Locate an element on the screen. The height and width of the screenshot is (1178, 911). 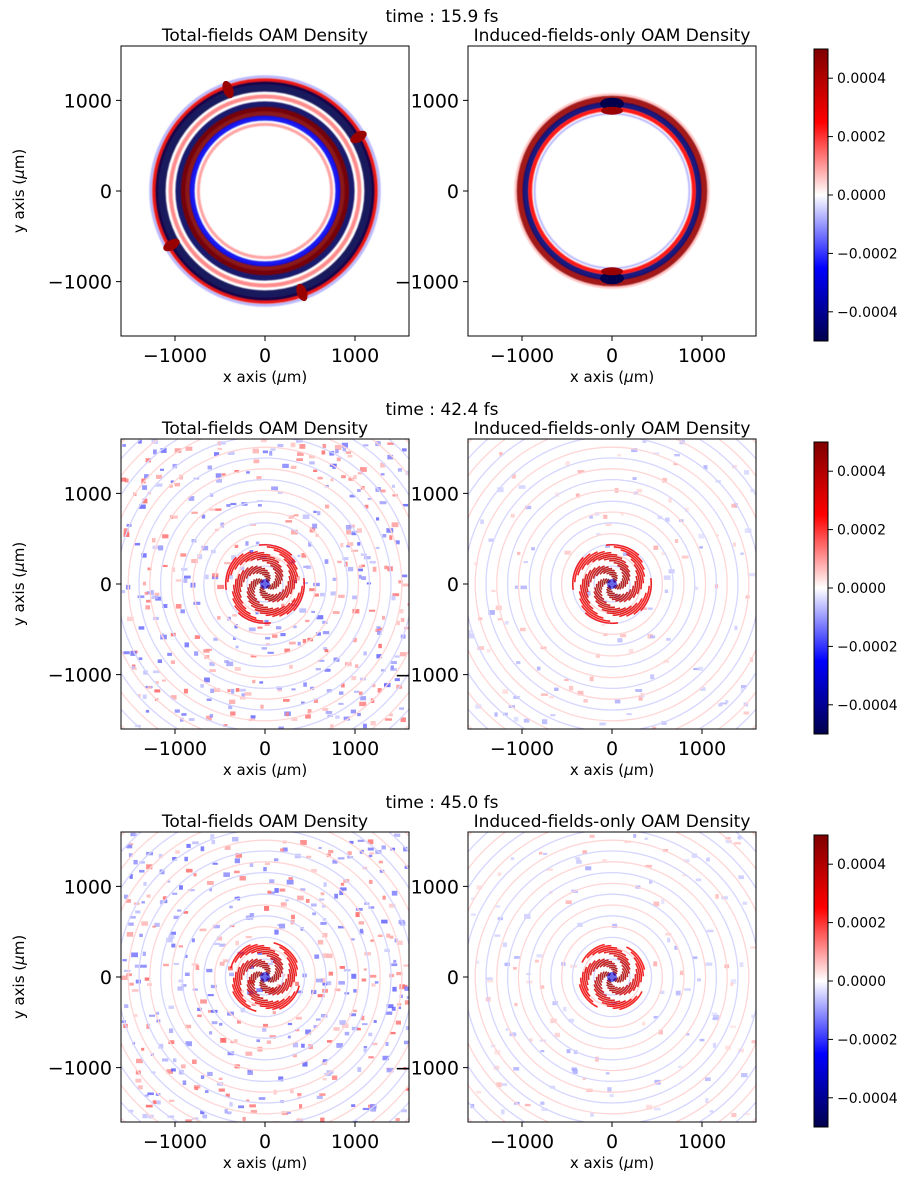
colorbar-tick-label: 0.0000 is located at coordinates (861, 589).